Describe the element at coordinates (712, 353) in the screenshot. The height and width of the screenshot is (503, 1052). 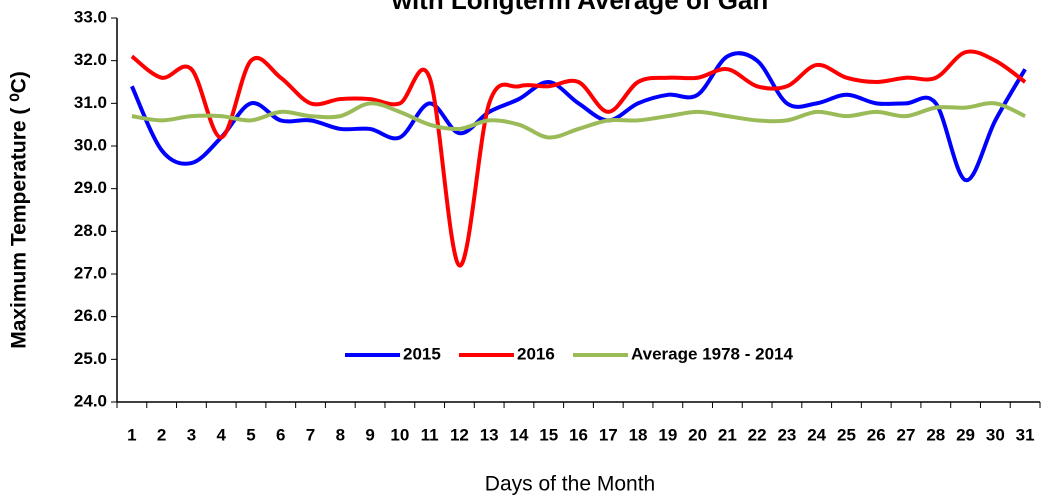
I see `legend-label: Average 1978 - 2014` at that location.